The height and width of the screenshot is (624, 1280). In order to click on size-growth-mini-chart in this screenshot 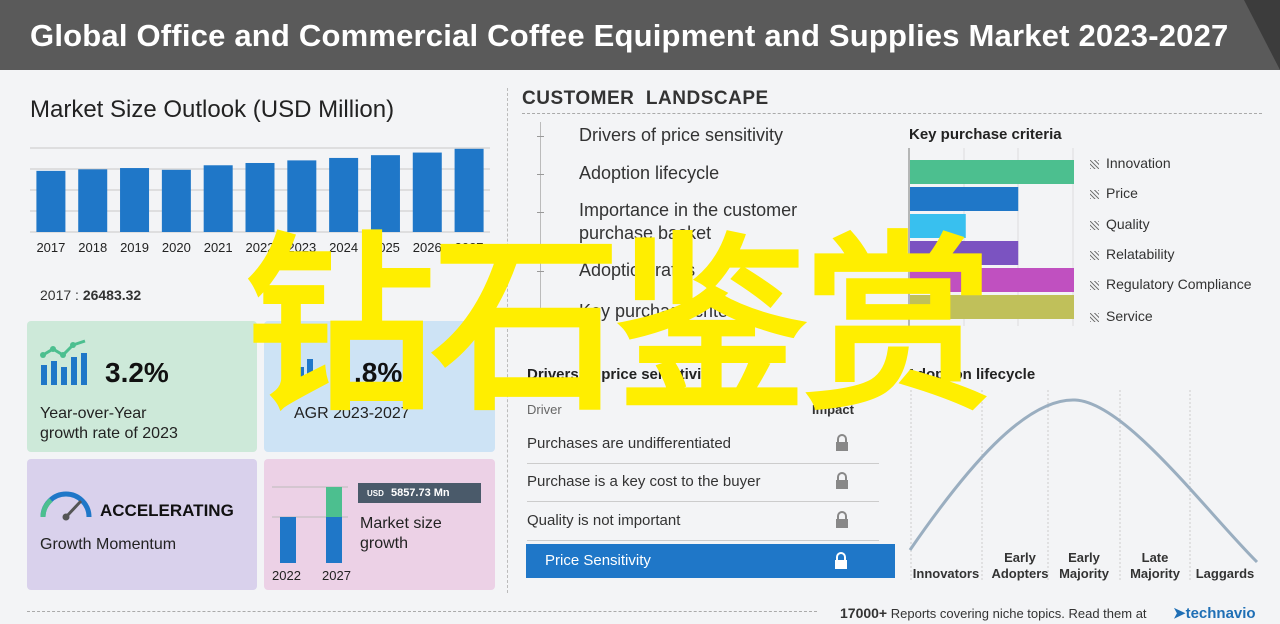, I will do `click(310, 524)`.